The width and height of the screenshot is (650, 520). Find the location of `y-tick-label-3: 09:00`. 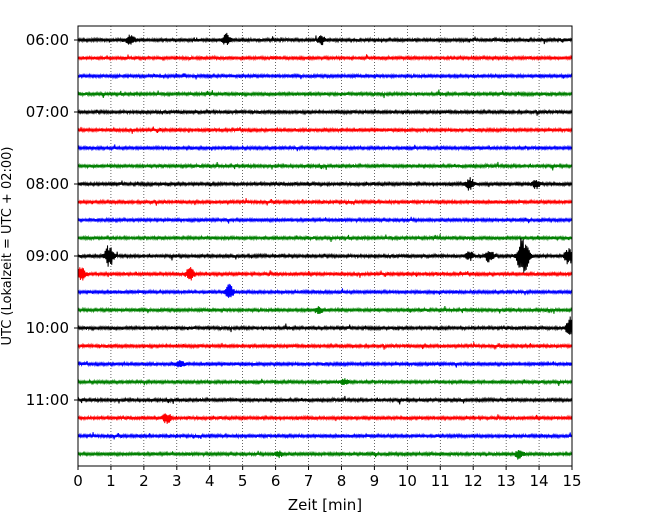

y-tick-label-3: 09:00 is located at coordinates (47, 256).